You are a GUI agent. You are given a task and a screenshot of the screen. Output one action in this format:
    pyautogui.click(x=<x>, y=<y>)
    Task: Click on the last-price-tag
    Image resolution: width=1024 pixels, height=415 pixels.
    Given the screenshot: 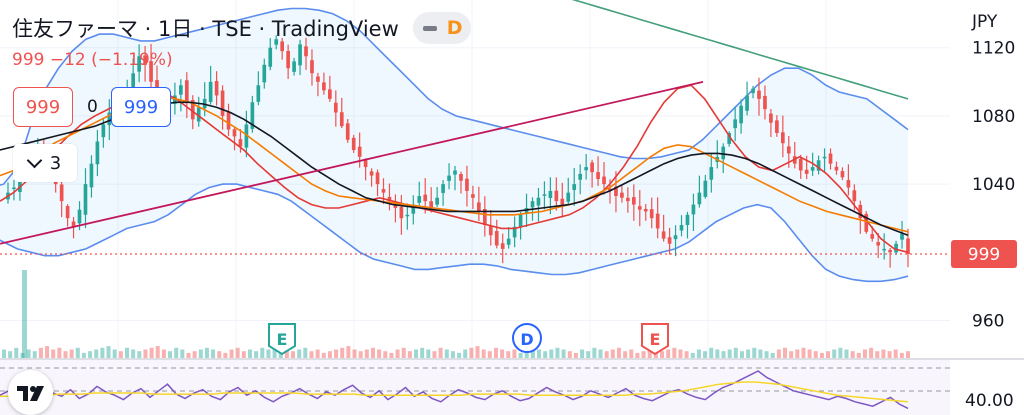 What is the action you would take?
    pyautogui.click(x=984, y=254)
    